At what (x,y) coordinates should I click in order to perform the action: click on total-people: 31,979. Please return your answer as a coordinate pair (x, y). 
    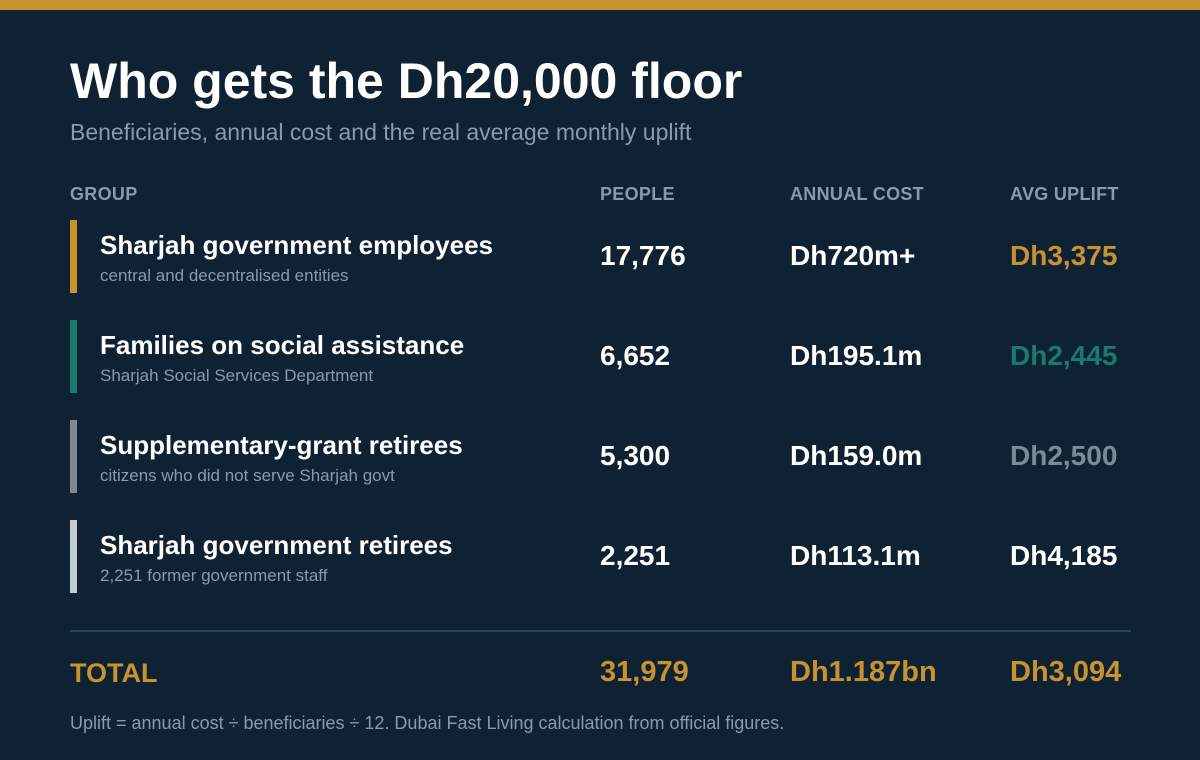
    Looking at the image, I should click on (644, 672).